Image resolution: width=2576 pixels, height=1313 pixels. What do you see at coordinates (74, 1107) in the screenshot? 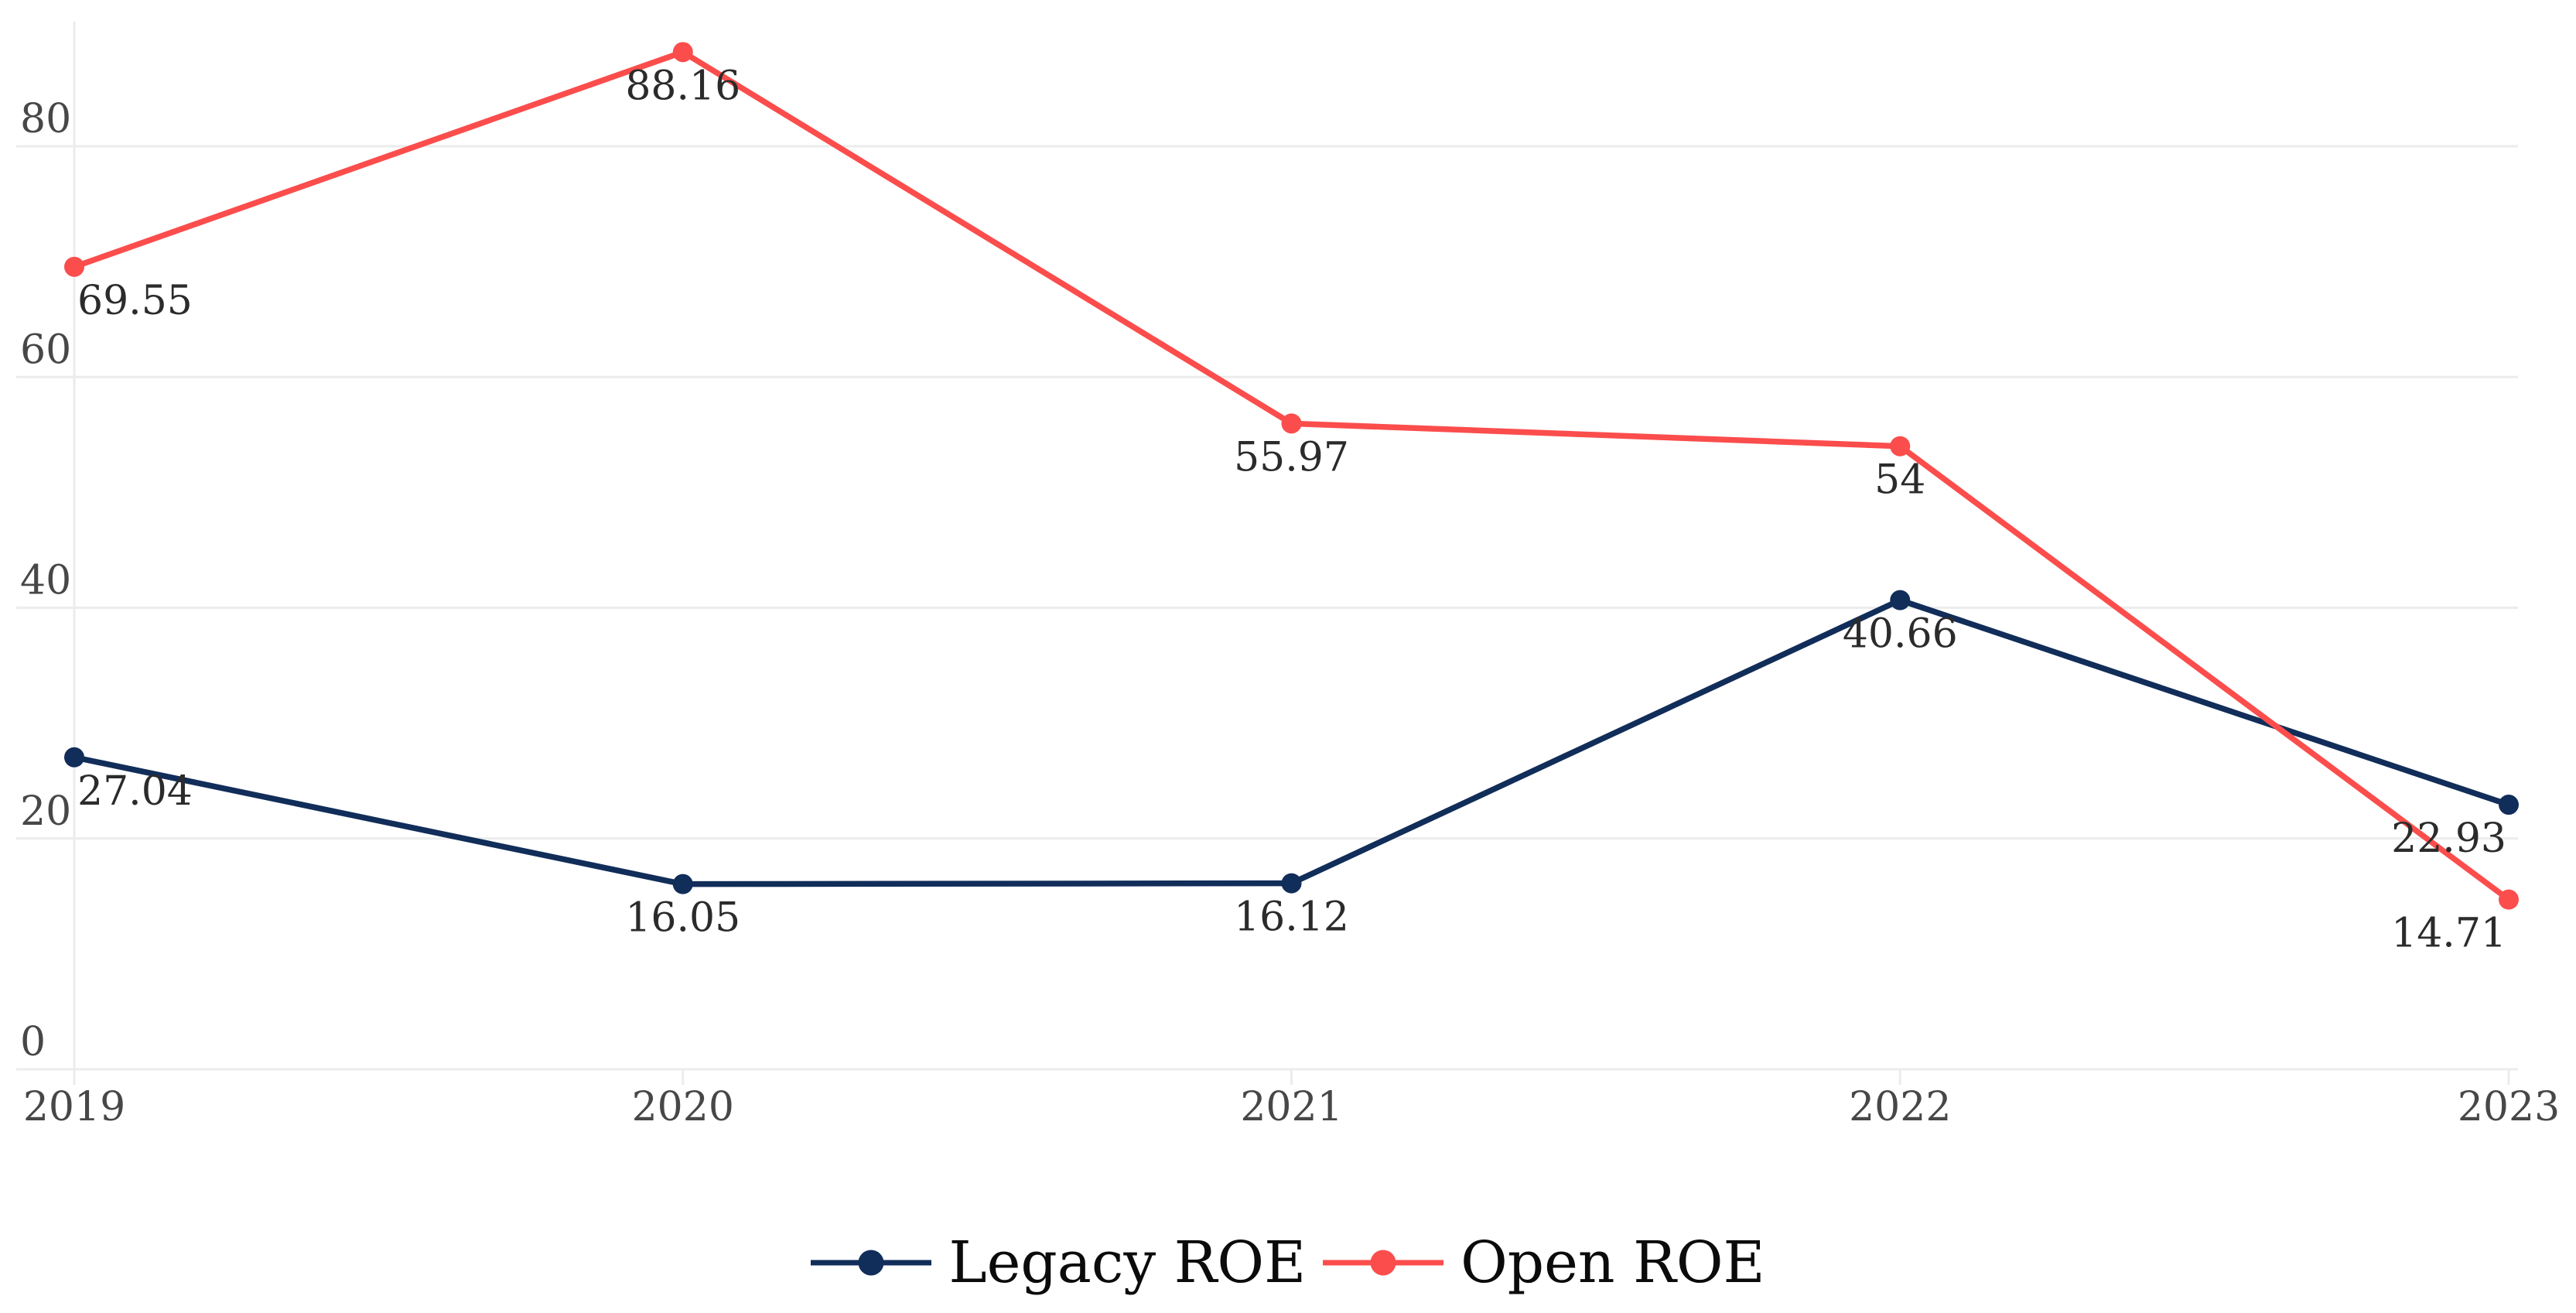
I see `x-axis-tick-label: 2019` at bounding box center [74, 1107].